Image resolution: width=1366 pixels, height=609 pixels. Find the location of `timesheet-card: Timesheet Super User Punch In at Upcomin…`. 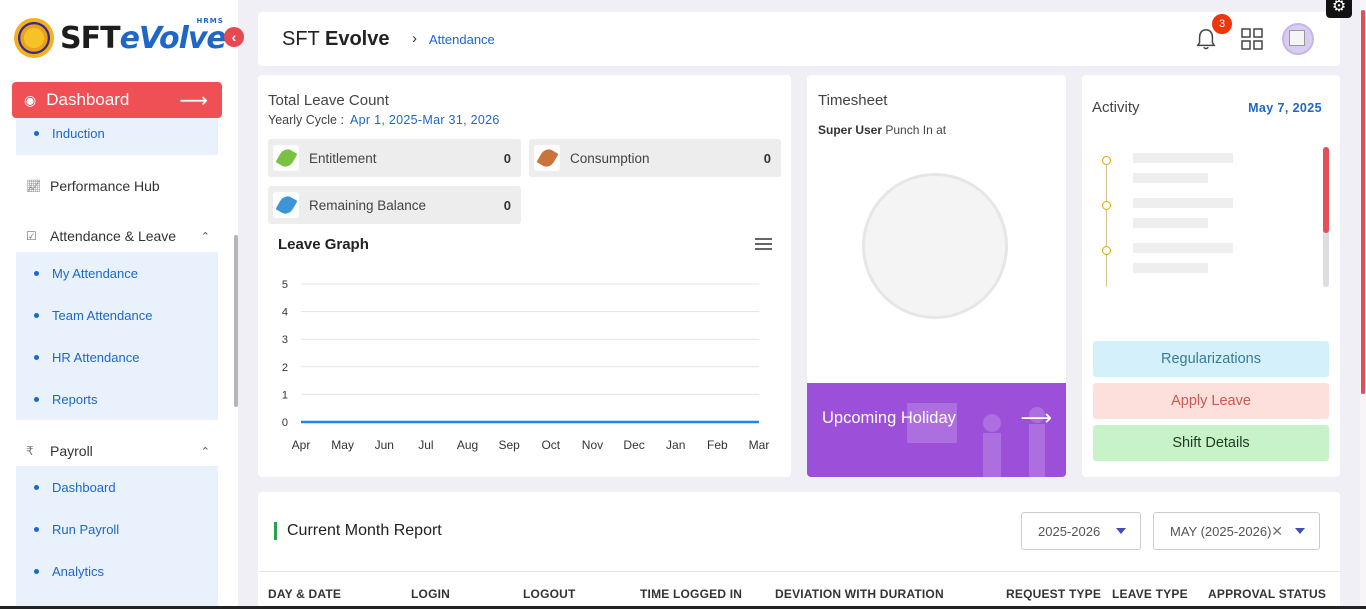

timesheet-card: Timesheet Super User Punch In at Upcomin… is located at coordinates (936, 276).